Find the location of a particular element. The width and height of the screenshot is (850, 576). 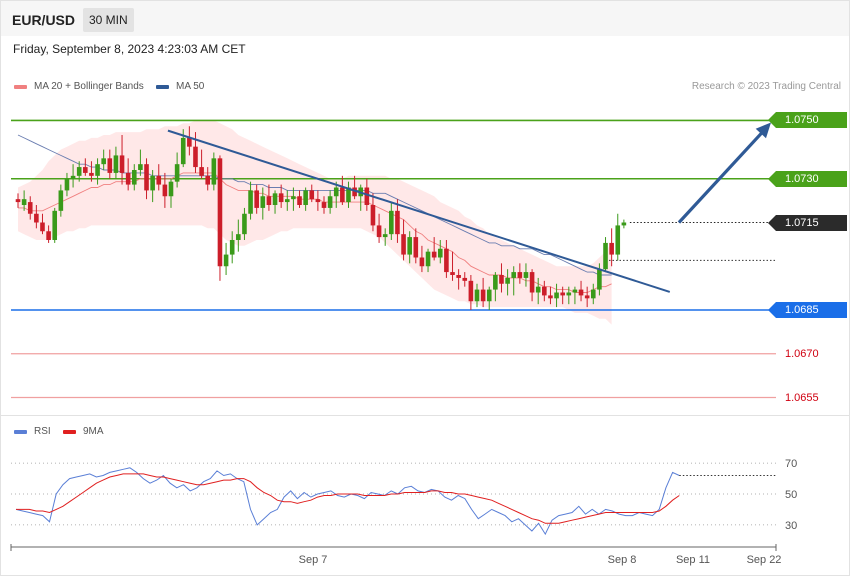

rsi-tick-label: 30 is located at coordinates (791, 526).